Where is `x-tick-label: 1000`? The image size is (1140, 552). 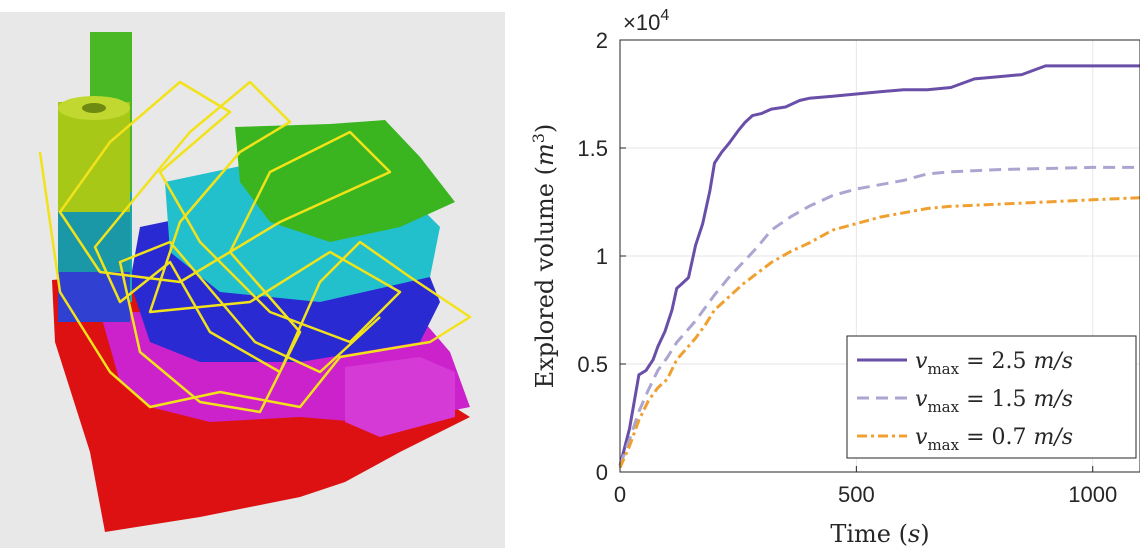 x-tick-label: 1000 is located at coordinates (1092, 494).